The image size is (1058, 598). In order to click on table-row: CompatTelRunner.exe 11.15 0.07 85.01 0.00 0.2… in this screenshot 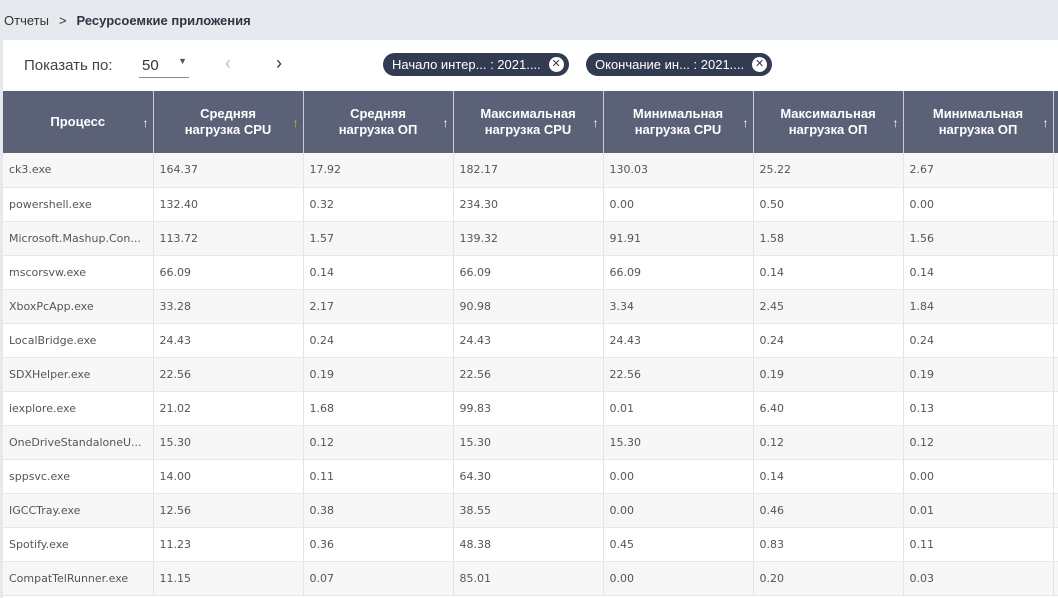, I will do `click(530, 578)`.